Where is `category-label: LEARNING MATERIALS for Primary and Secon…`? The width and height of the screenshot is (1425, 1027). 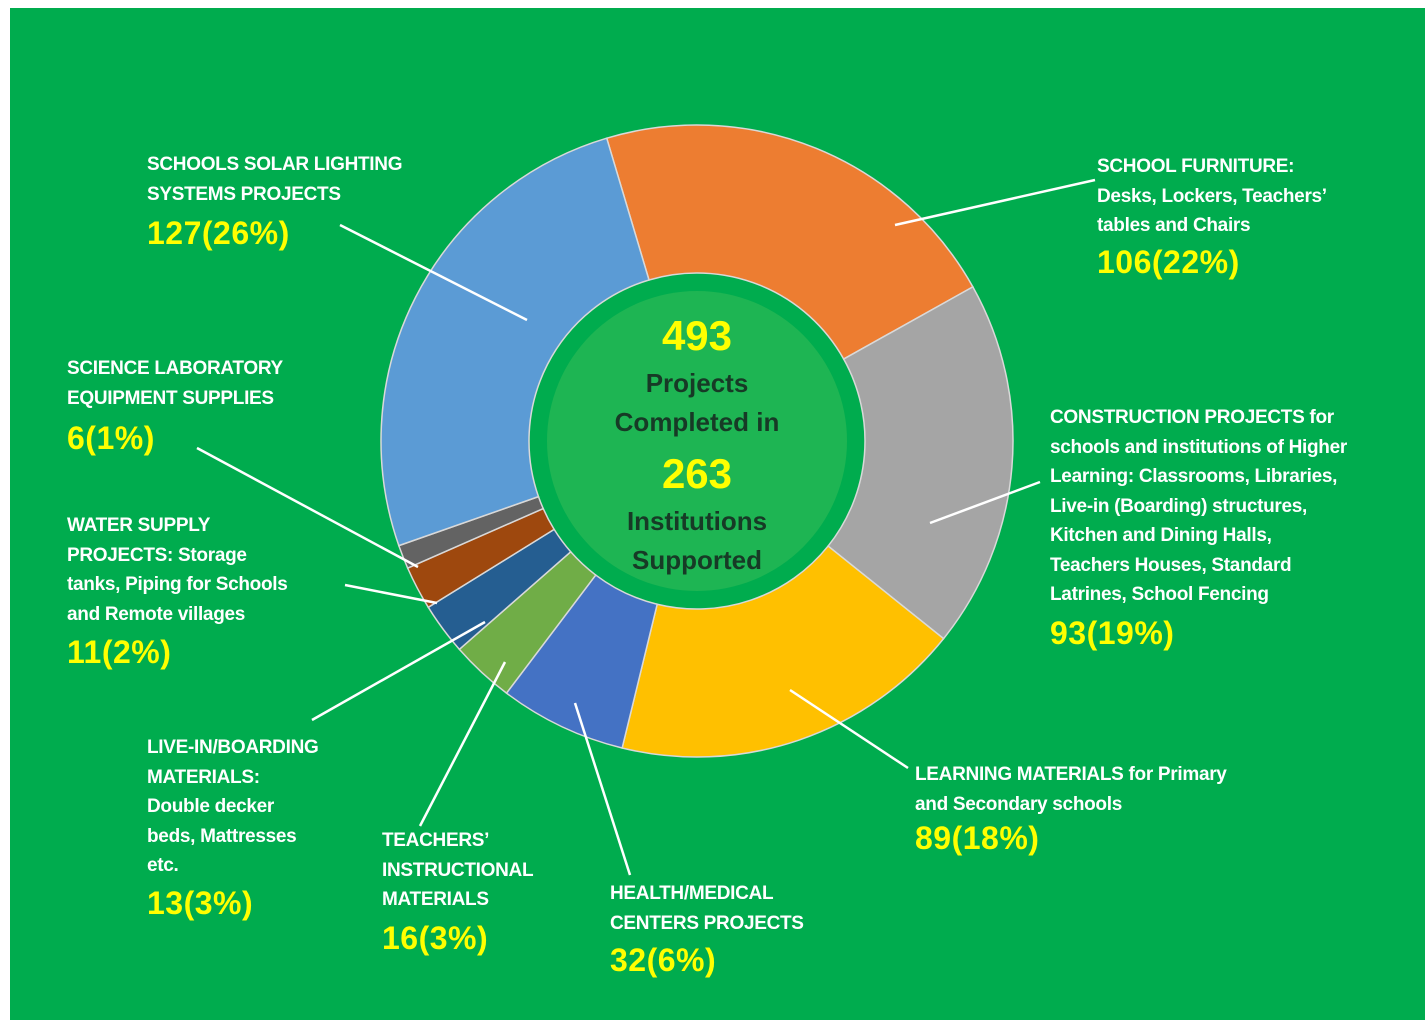
category-label: LEARNING MATERIALS for Primary and Secon… is located at coordinates (1071, 789).